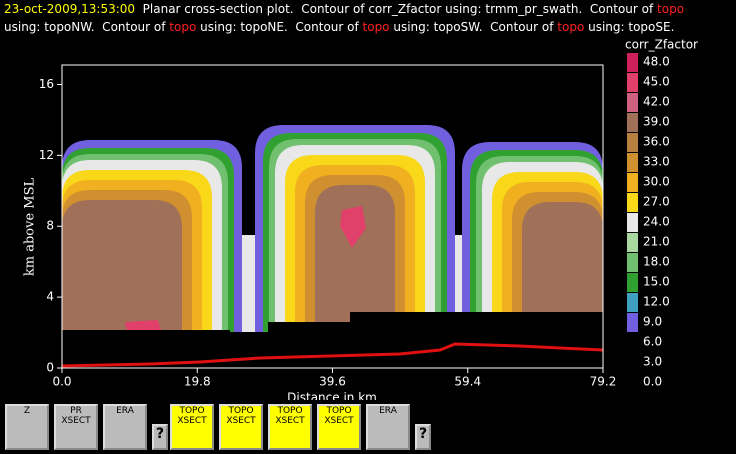 This screenshot has width=736, height=454. I want to click on x-tick-label: 39.6, so click(332, 382).